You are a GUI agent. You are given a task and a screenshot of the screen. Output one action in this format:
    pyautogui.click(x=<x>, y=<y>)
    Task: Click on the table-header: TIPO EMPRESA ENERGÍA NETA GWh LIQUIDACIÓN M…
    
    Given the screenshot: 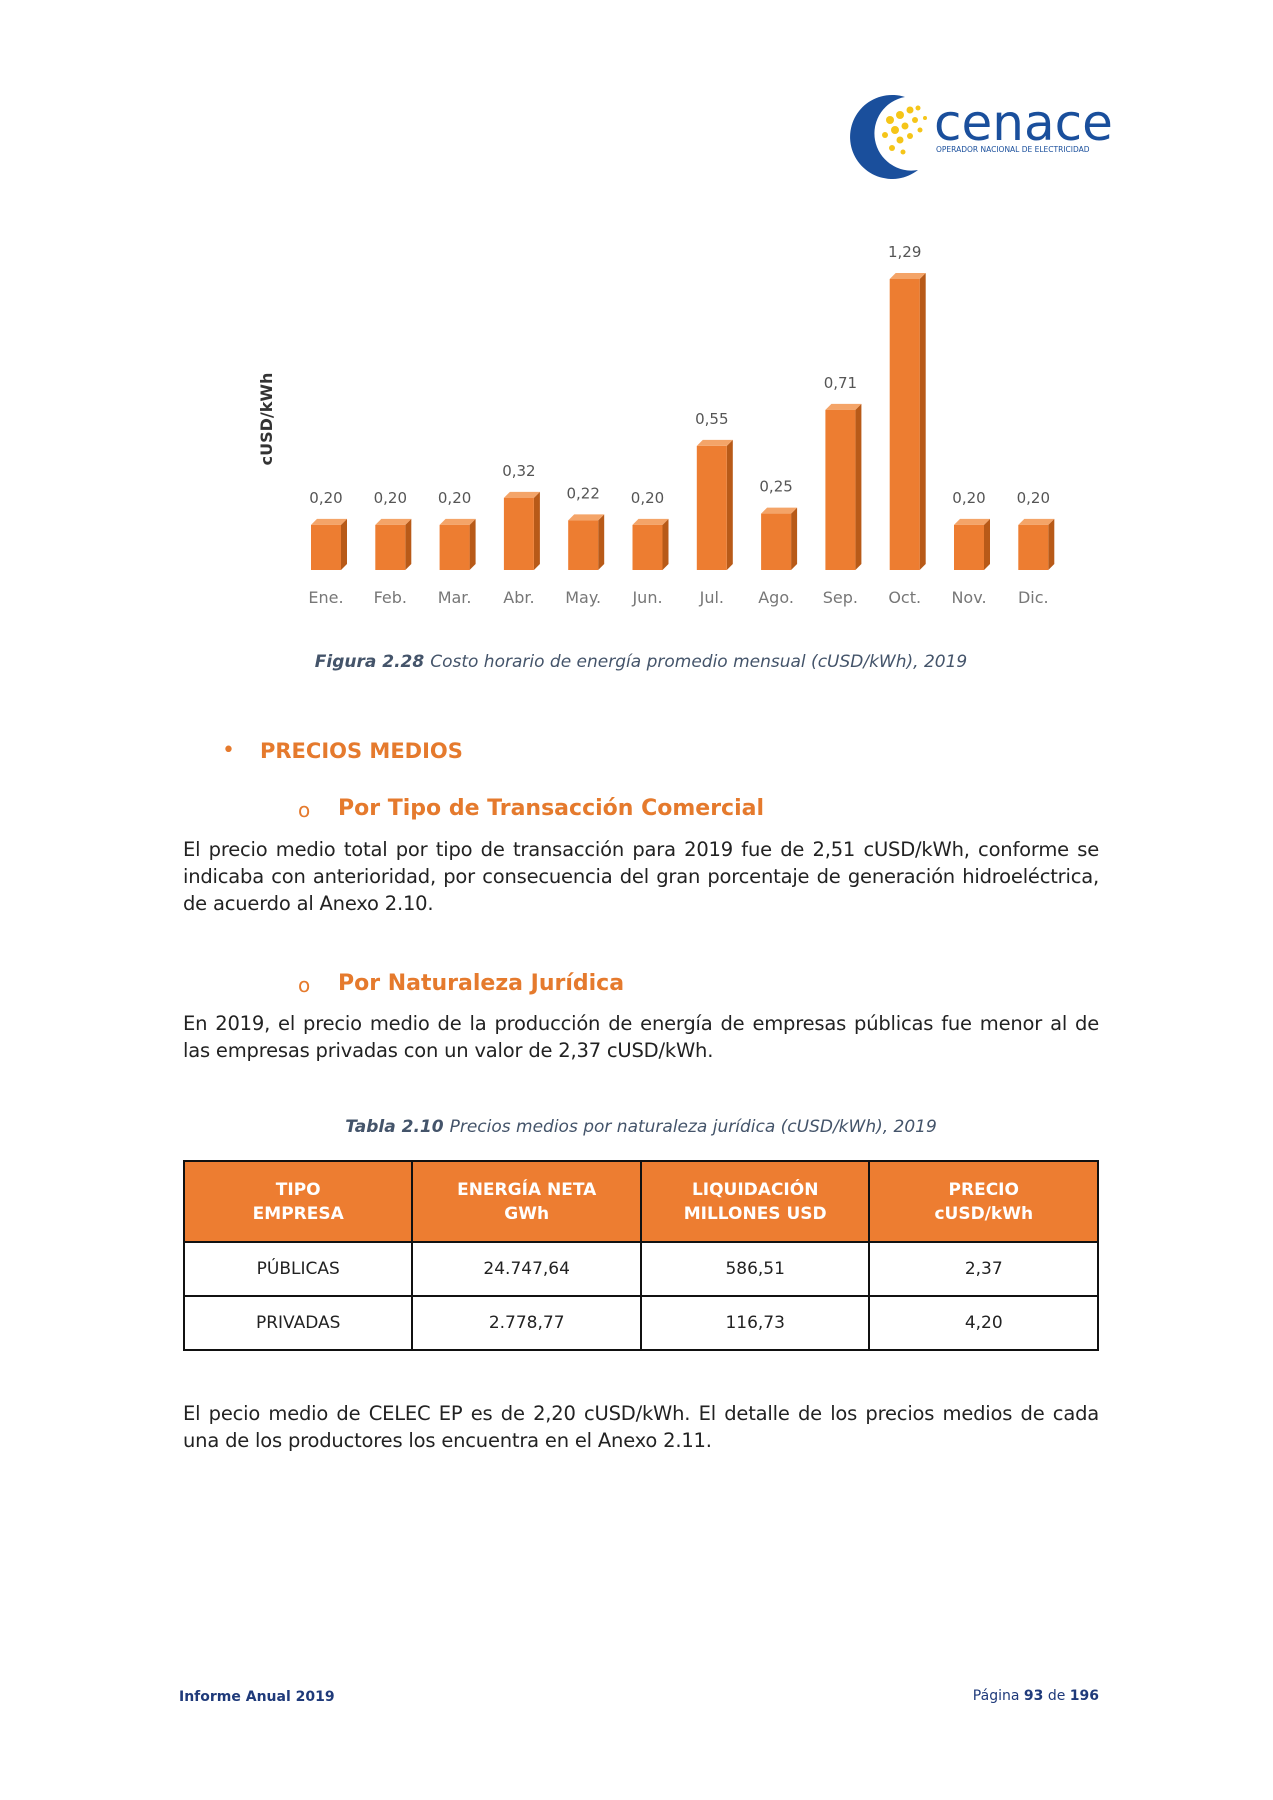 What is the action you would take?
    pyautogui.click(x=640, y=1201)
    